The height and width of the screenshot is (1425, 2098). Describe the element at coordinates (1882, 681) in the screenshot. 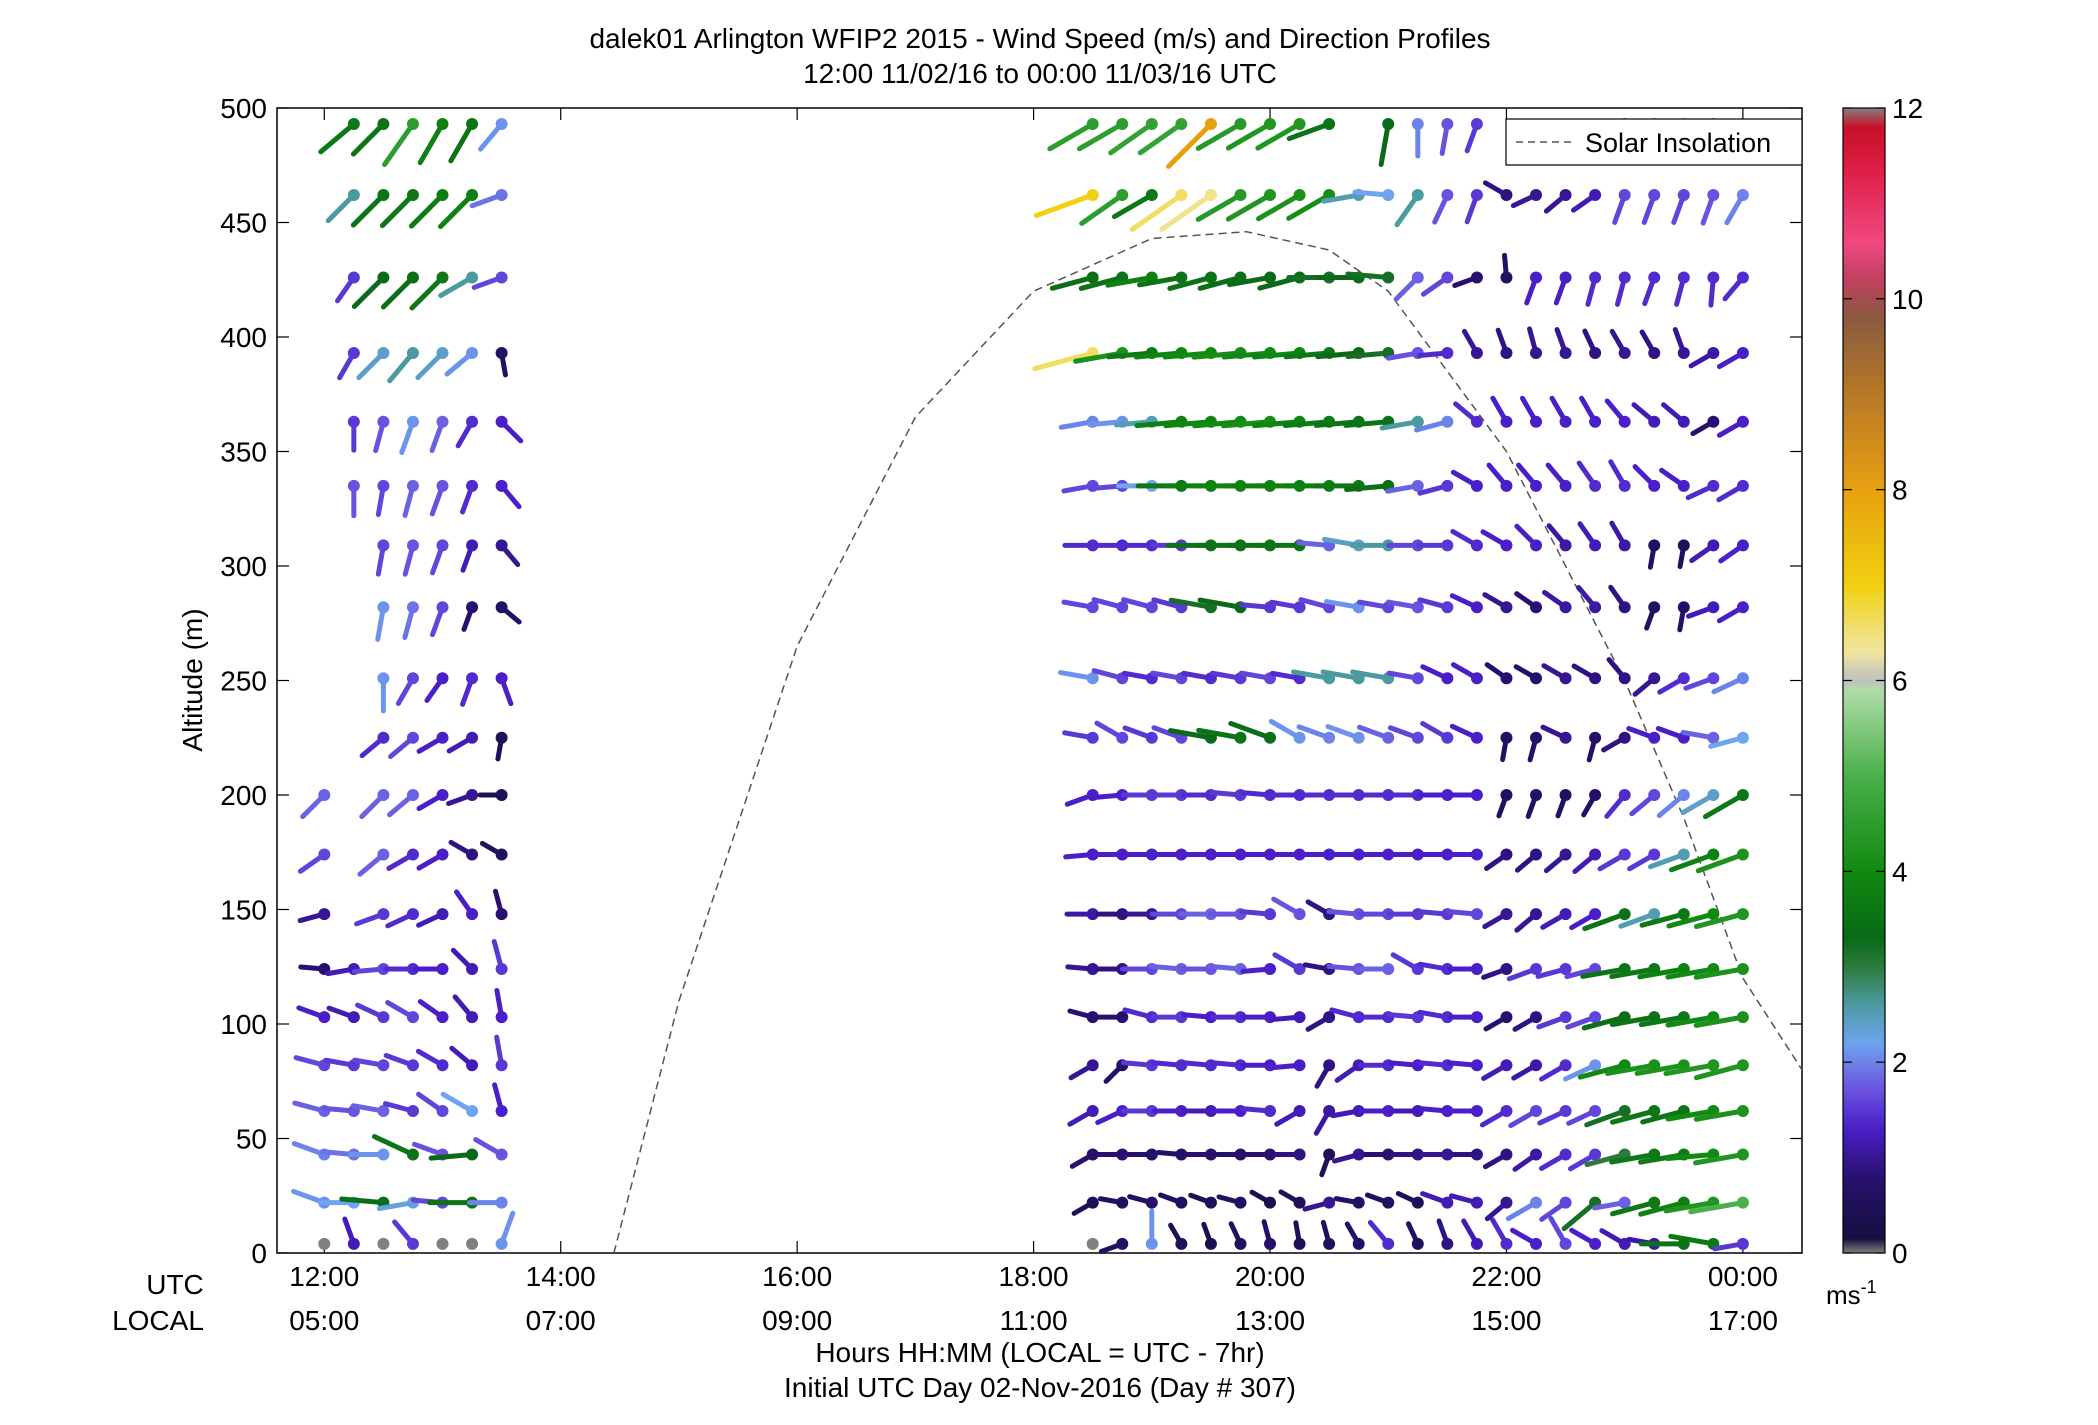

I see `colorbar: 0 2 4 6 8 10 12` at that location.